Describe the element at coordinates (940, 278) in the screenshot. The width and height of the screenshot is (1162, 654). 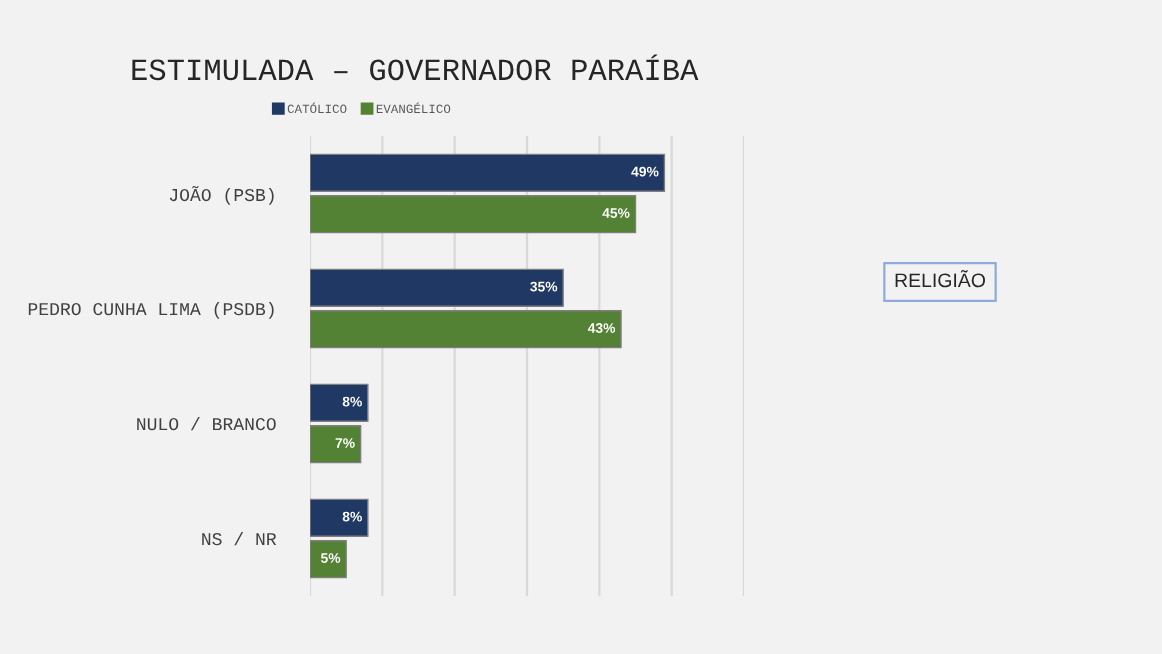
I see `text: RELIGIÃO` at that location.